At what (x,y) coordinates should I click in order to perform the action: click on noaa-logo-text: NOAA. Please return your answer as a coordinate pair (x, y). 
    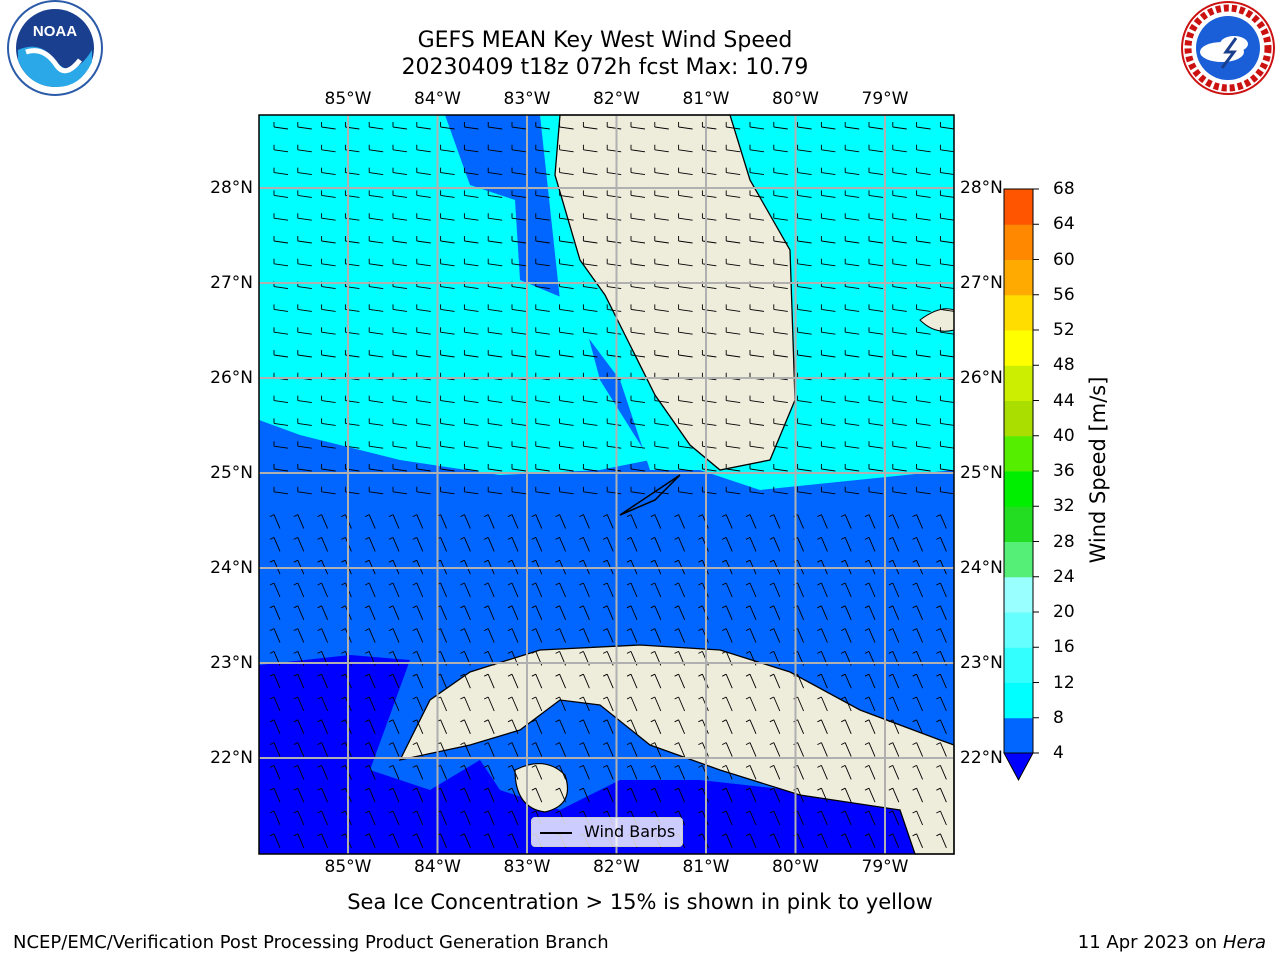
    Looking at the image, I should click on (55, 31).